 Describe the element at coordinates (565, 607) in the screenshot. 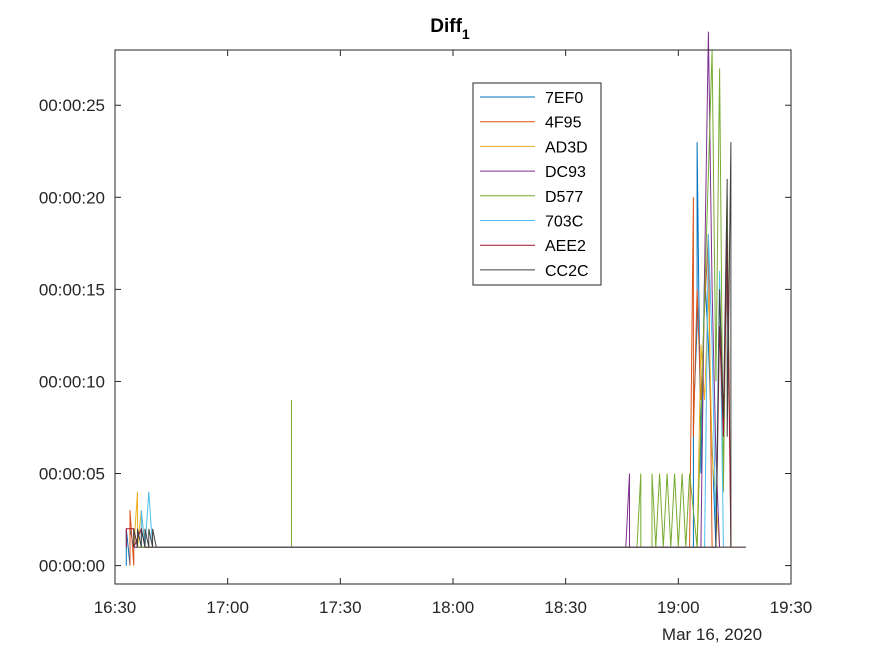

I see `x-tick-label-4: 18:30` at that location.